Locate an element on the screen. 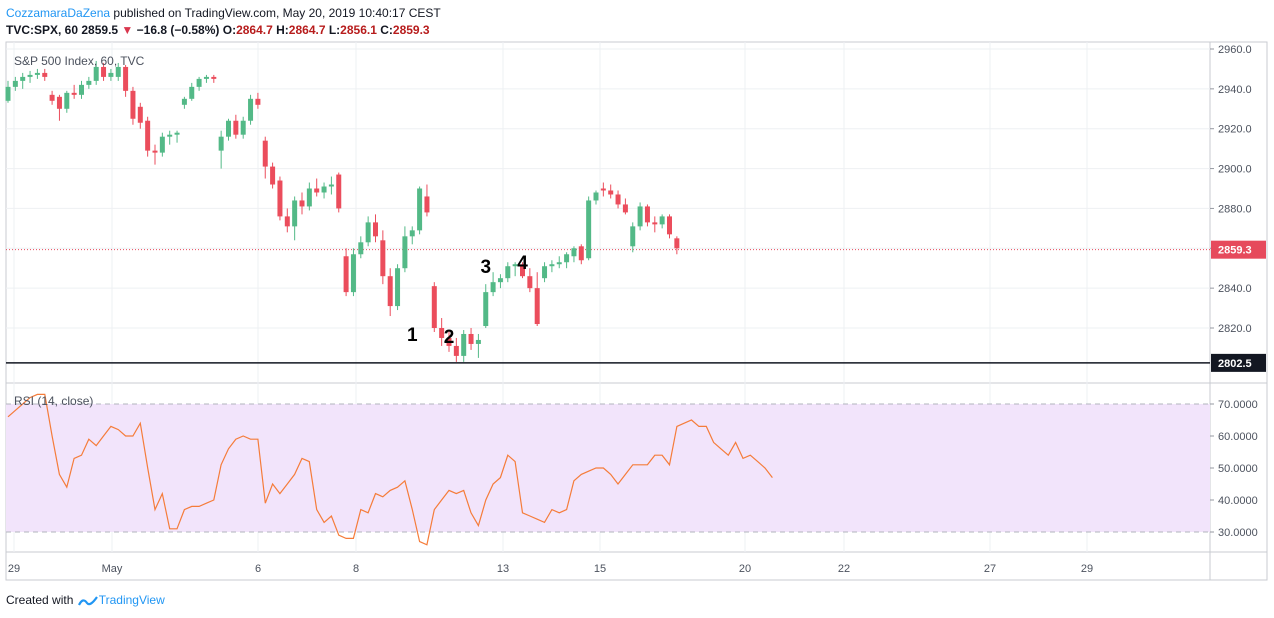 This screenshot has height=618, width=1274. wave-annotation-label: 3 is located at coordinates (485, 267).